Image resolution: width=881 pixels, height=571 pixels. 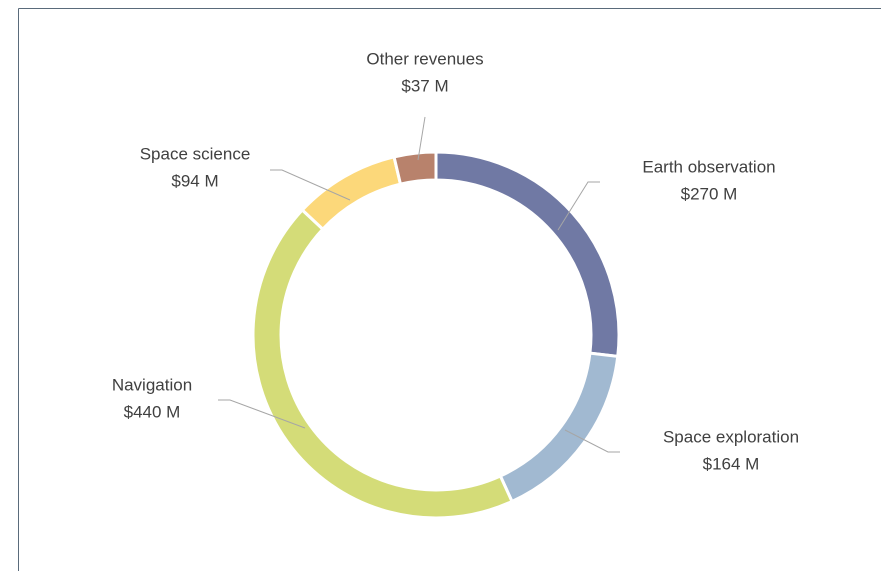 I want to click on slice-label: Earth observation, so click(x=708, y=166).